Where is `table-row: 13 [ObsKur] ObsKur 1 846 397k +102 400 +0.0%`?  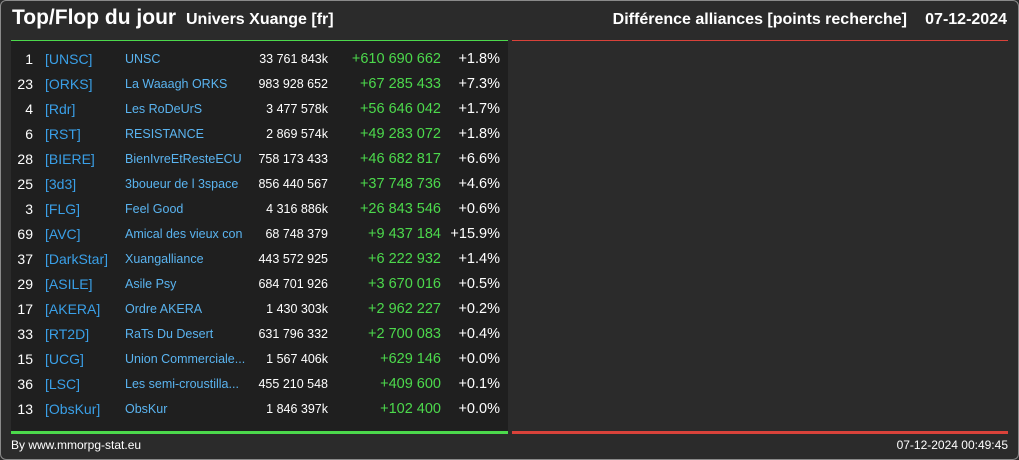
table-row: 13 [ObsKur] ObsKur 1 846 397k +102 400 +0.0% is located at coordinates (259, 409).